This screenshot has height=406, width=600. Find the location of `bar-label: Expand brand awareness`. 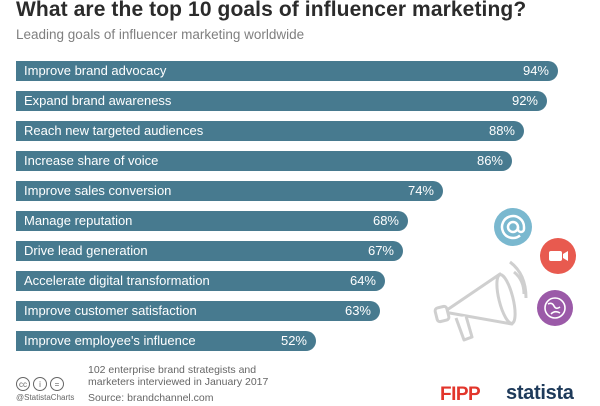

bar-label: Expand brand awareness is located at coordinates (98, 100).